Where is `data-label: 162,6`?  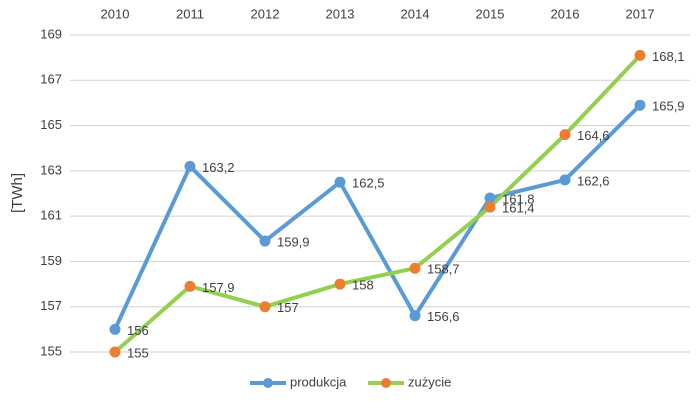
data-label: 162,6 is located at coordinates (593, 180).